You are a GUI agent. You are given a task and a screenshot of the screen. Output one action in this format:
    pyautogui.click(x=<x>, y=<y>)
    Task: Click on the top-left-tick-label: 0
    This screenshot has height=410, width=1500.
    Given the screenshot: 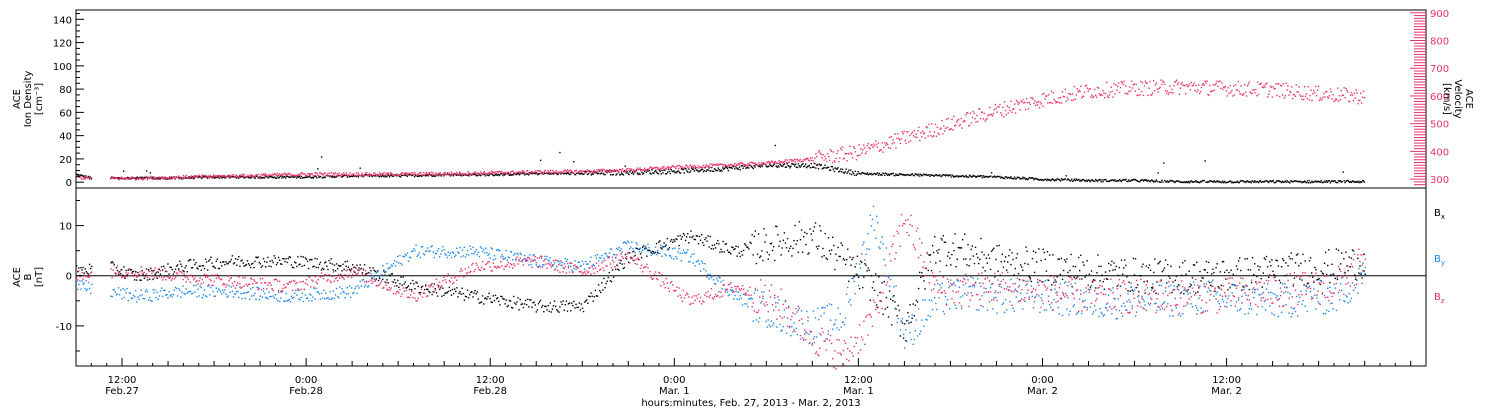 What is the action you would take?
    pyautogui.click(x=69, y=183)
    